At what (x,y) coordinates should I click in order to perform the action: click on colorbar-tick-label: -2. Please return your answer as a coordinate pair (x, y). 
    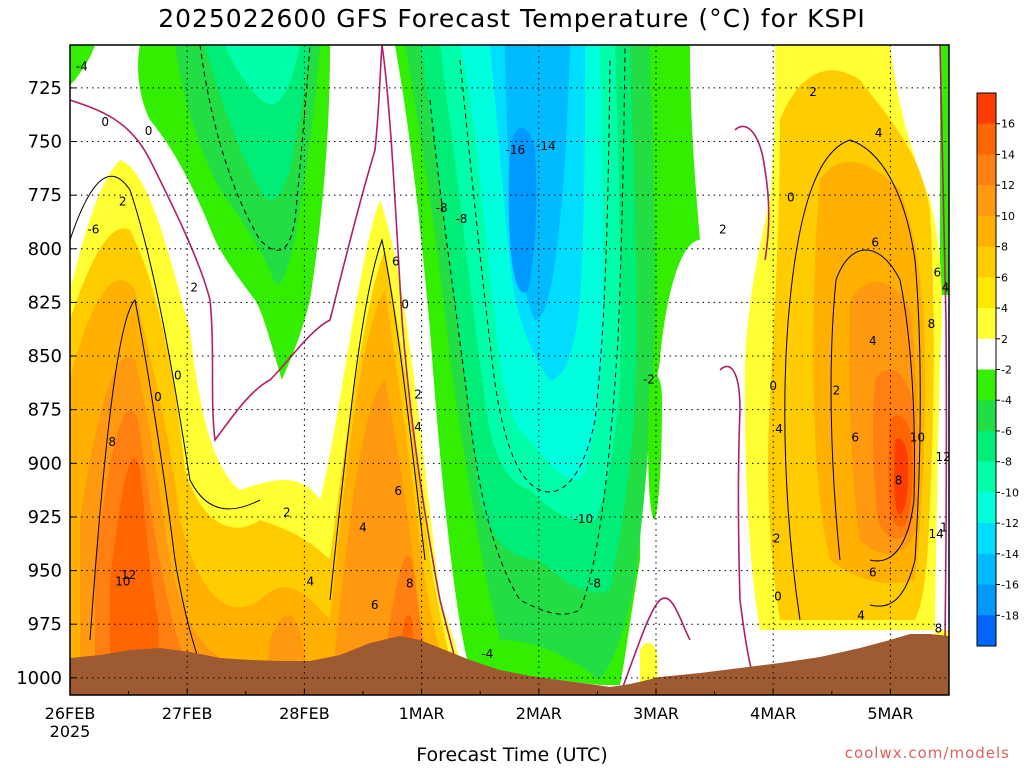
    Looking at the image, I should click on (1006, 370).